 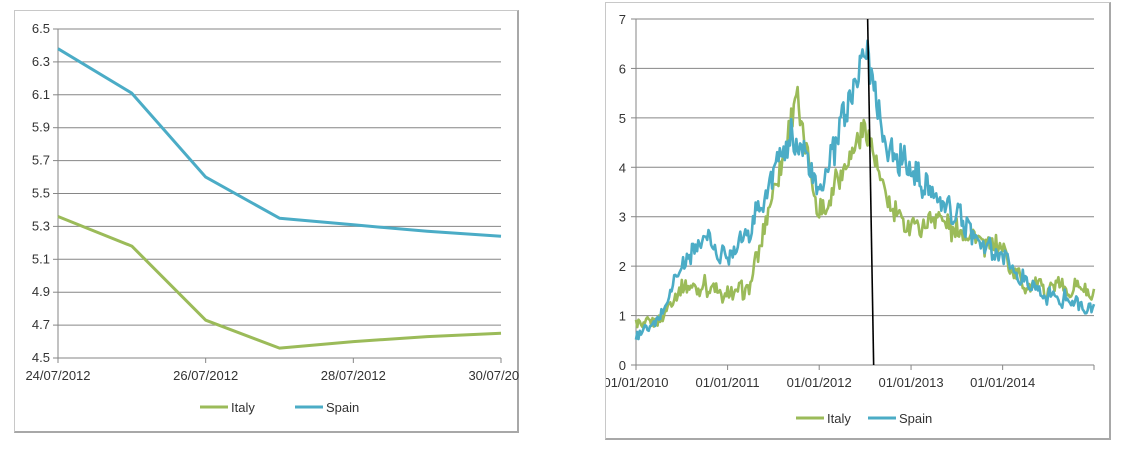 What do you see at coordinates (622, 167) in the screenshot?
I see `y-tick-label: 4` at bounding box center [622, 167].